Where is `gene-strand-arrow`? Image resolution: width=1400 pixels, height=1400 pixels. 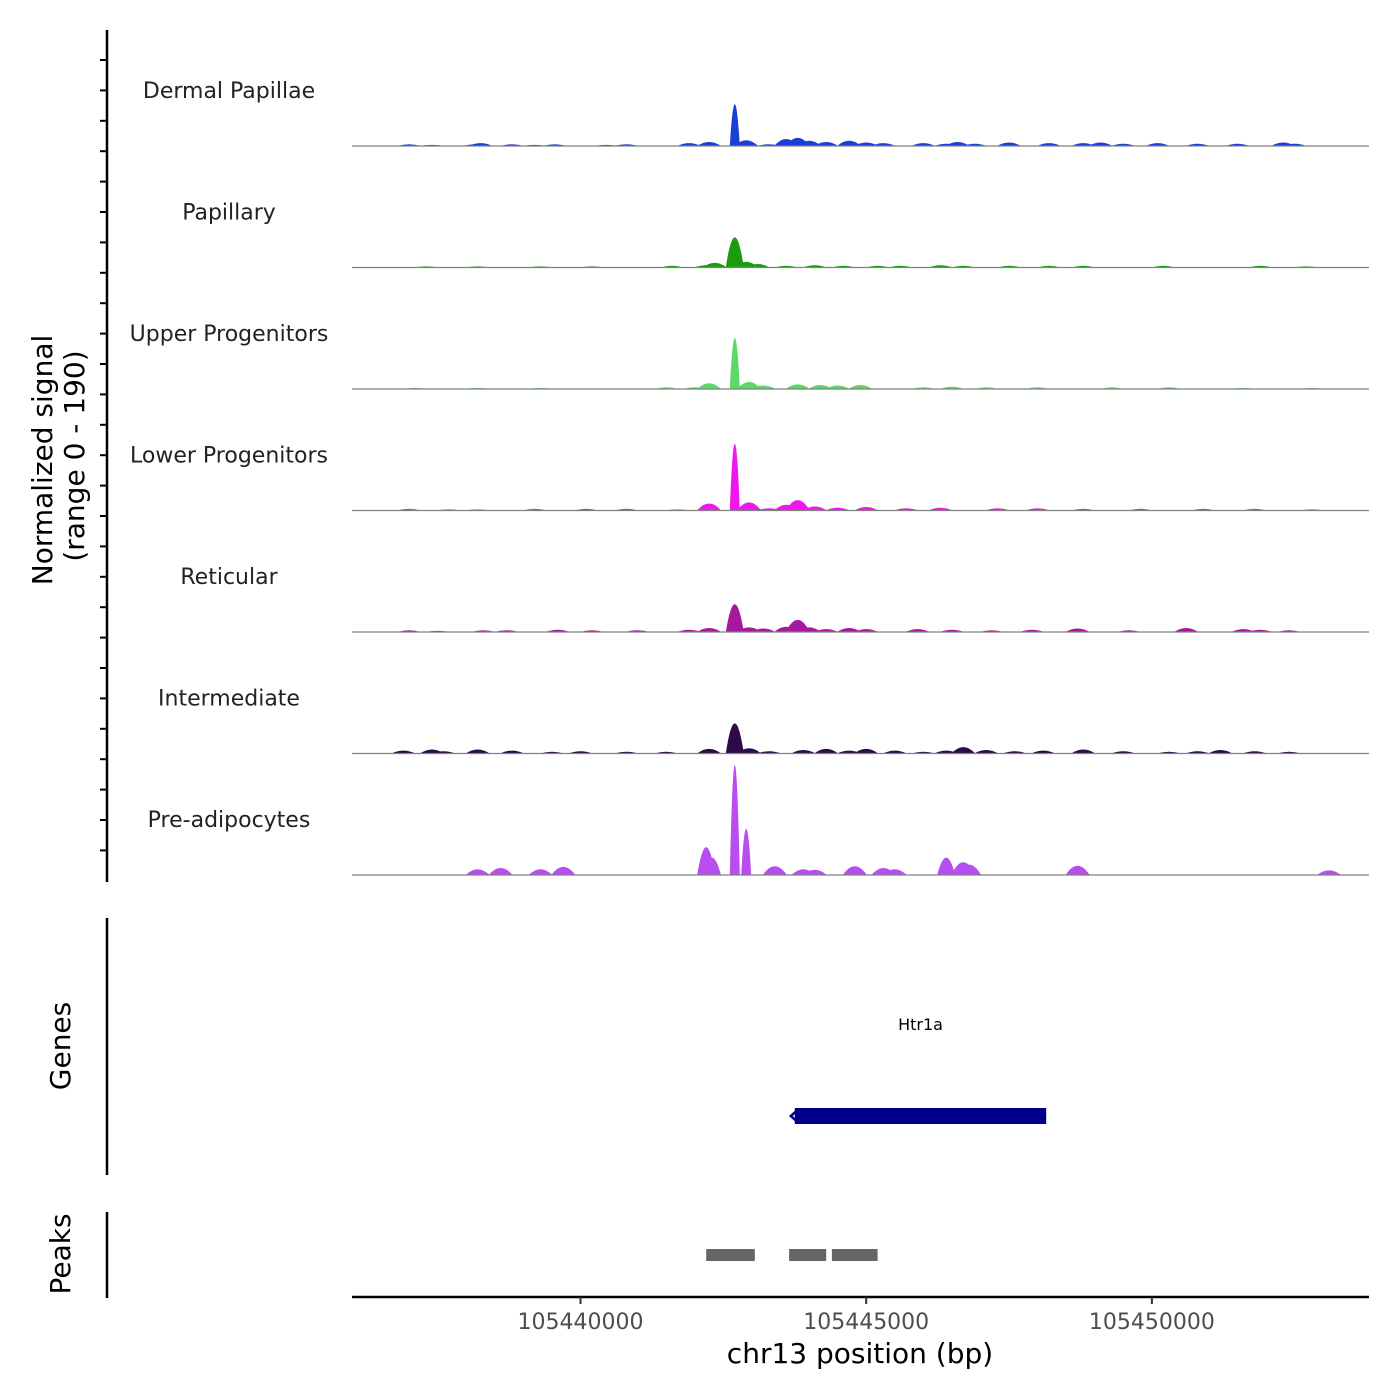 gene-strand-arrow is located at coordinates (794, 1116).